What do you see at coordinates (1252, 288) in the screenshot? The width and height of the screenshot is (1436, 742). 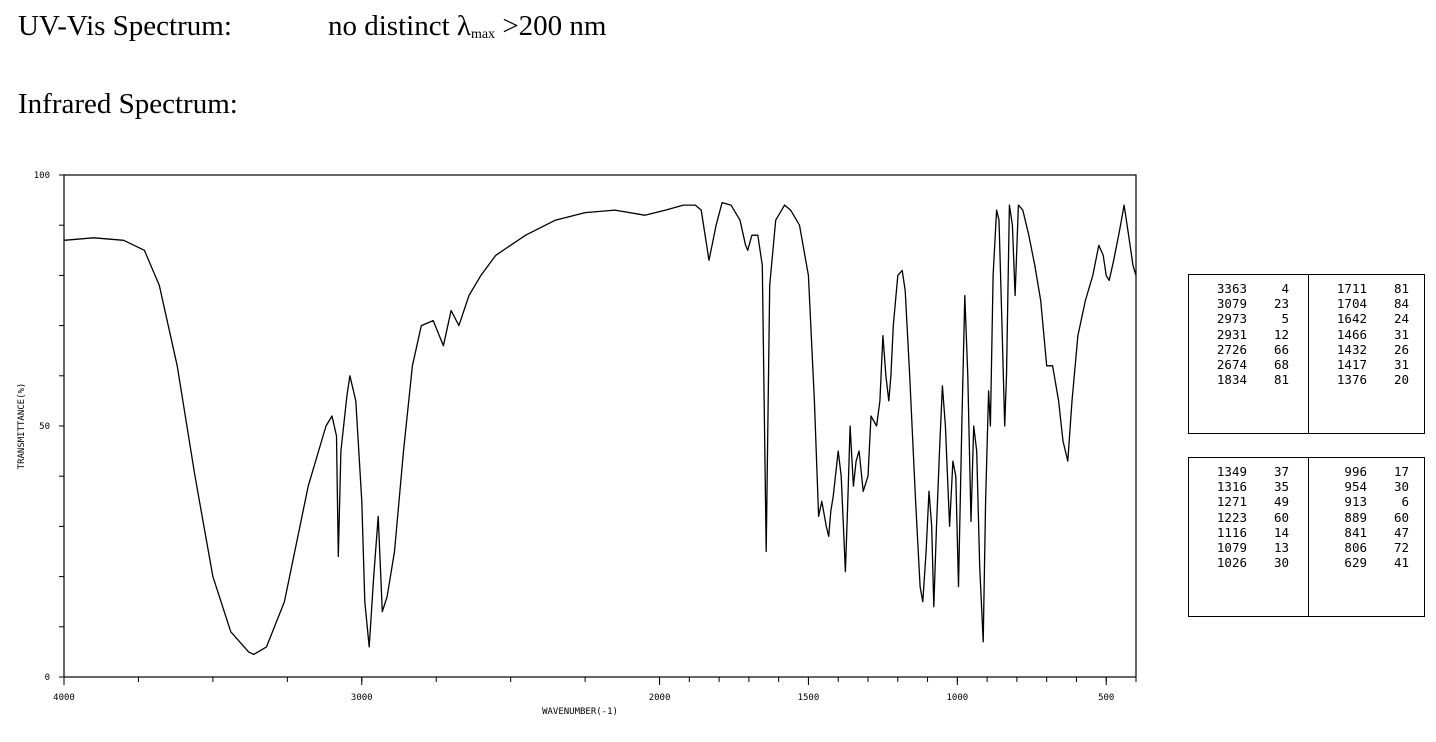 I see `peak-row: 3363 4` at bounding box center [1252, 288].